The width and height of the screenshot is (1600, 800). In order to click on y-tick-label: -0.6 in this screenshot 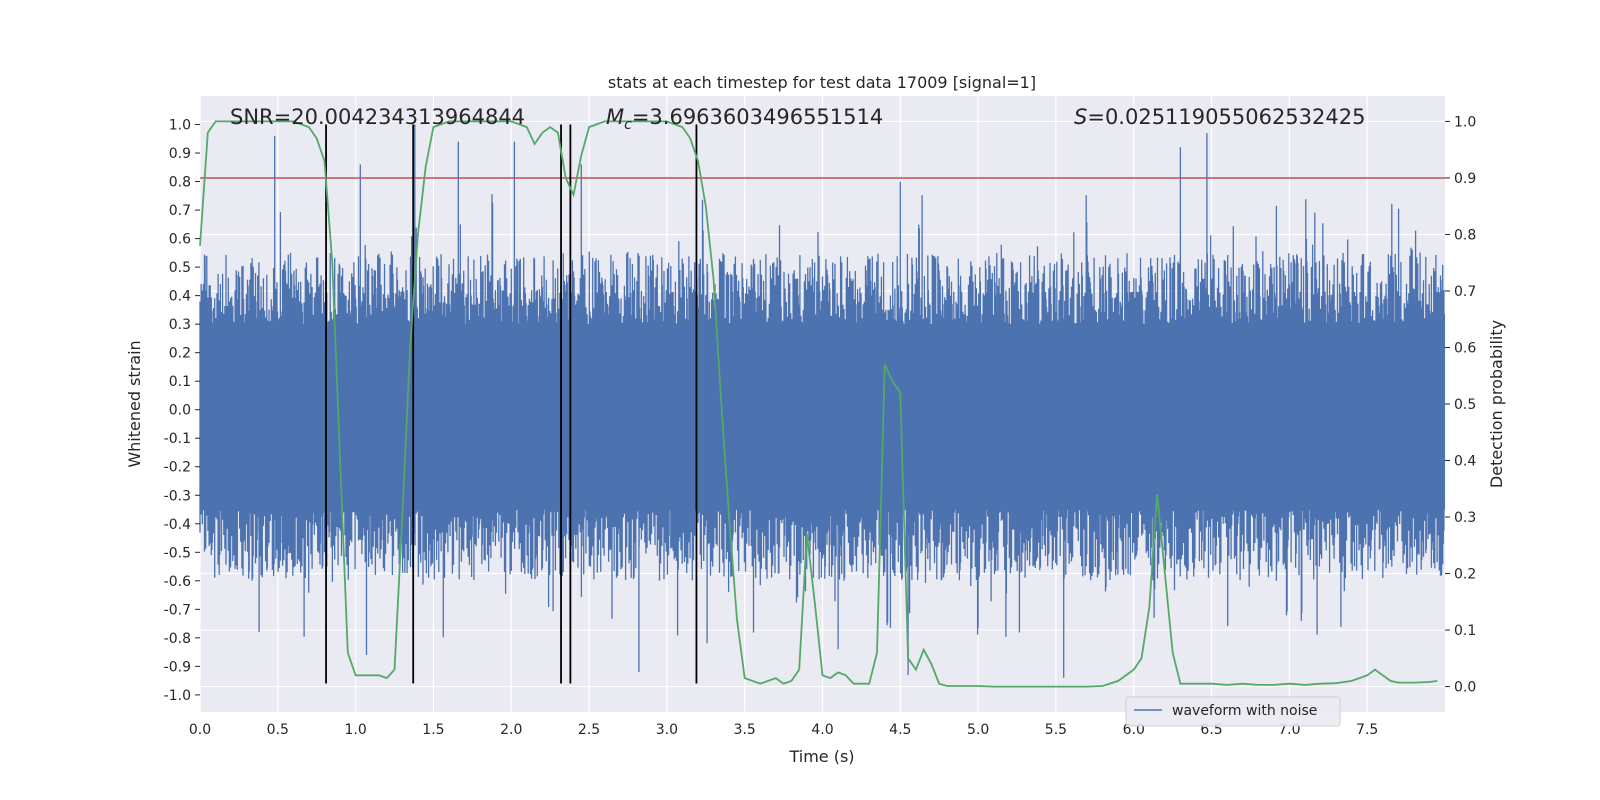, I will do `click(177, 582)`.